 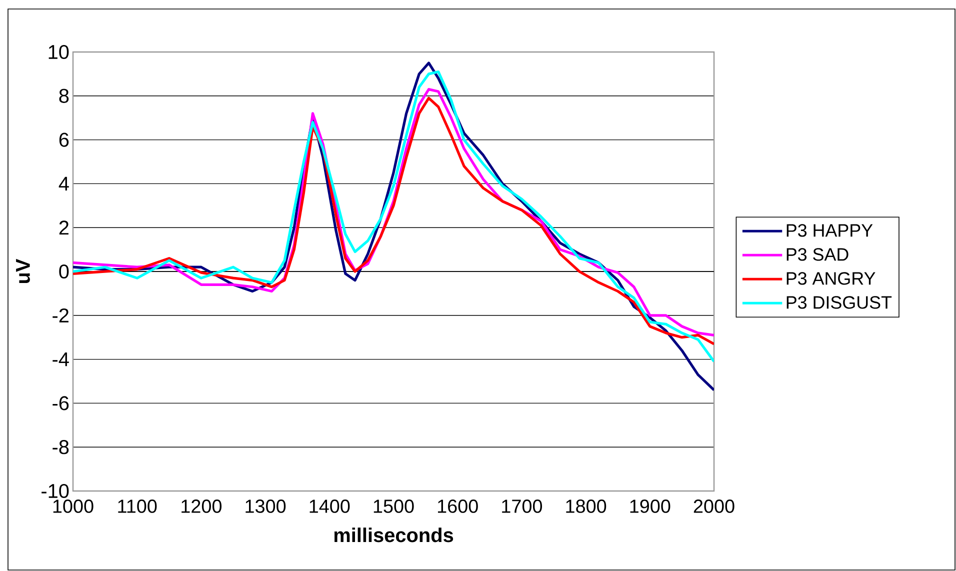 What do you see at coordinates (73, 506) in the screenshot?
I see `x-tick-label: 1000` at bounding box center [73, 506].